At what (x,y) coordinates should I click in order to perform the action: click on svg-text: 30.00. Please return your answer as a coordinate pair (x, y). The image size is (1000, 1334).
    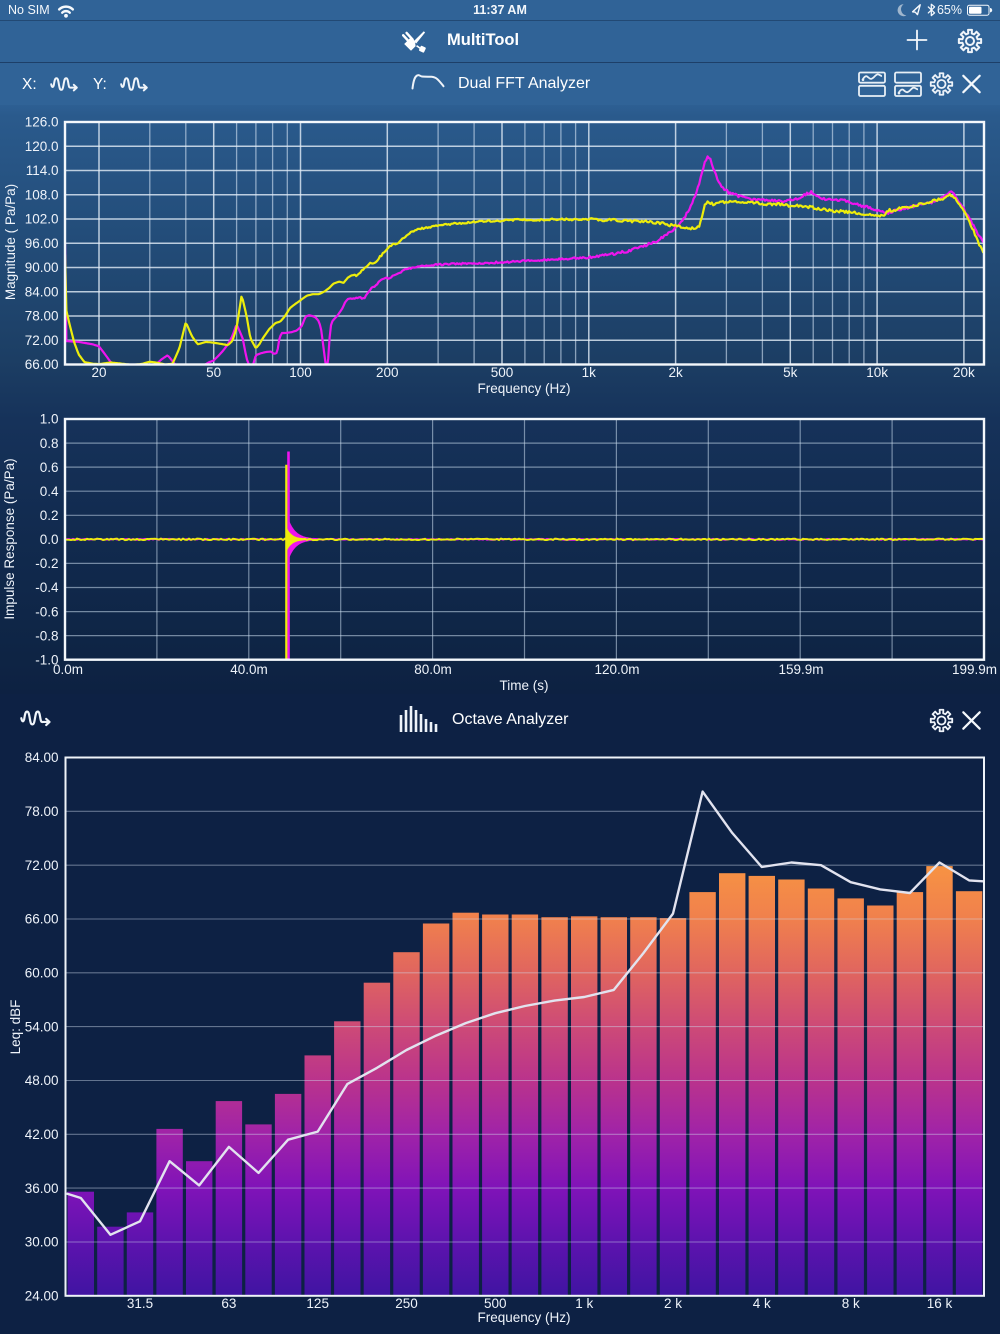
    Looking at the image, I should click on (42, 1242).